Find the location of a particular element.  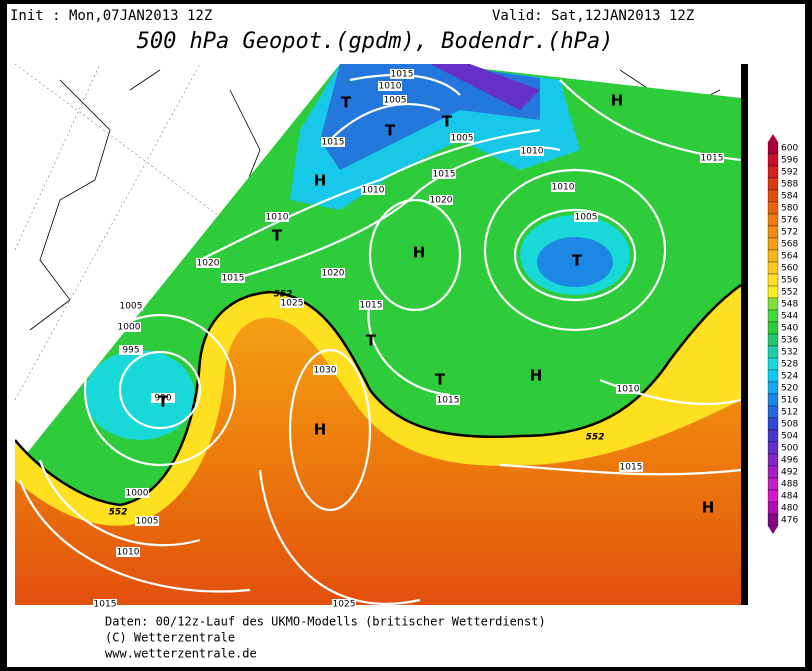

colorbar-label: 576 is located at coordinates (789, 221).